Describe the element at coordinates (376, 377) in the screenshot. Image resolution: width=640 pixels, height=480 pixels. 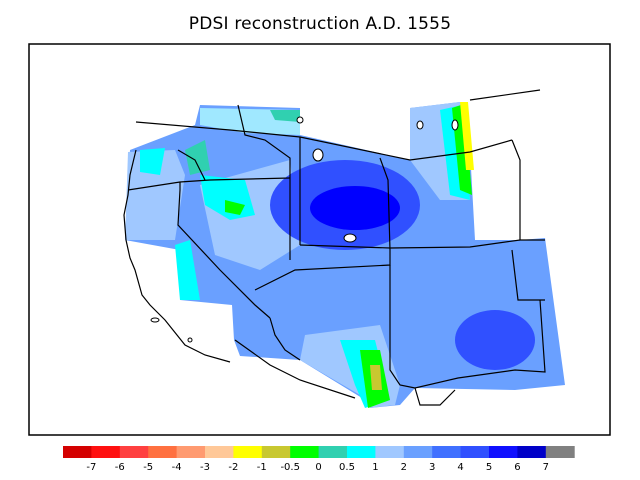
I see `region-yellowgreen-south` at that location.